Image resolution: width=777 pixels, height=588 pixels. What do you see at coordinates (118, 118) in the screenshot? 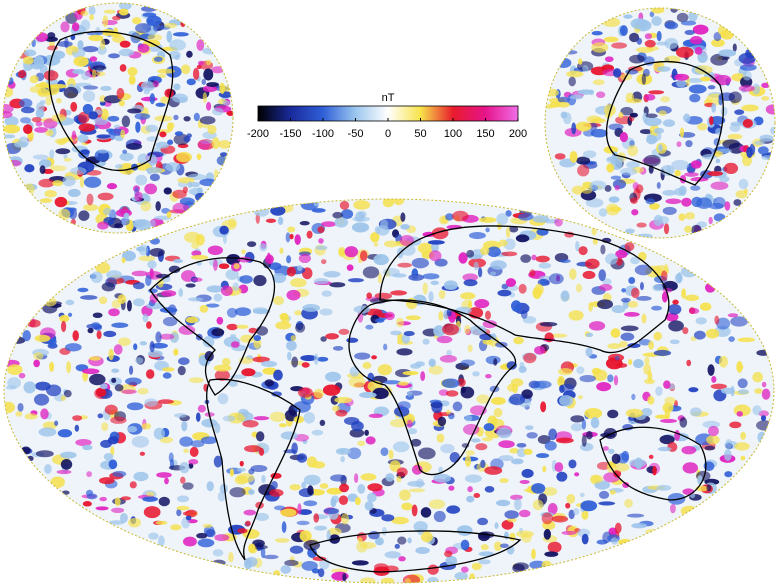
I see `north-outline` at bounding box center [118, 118].